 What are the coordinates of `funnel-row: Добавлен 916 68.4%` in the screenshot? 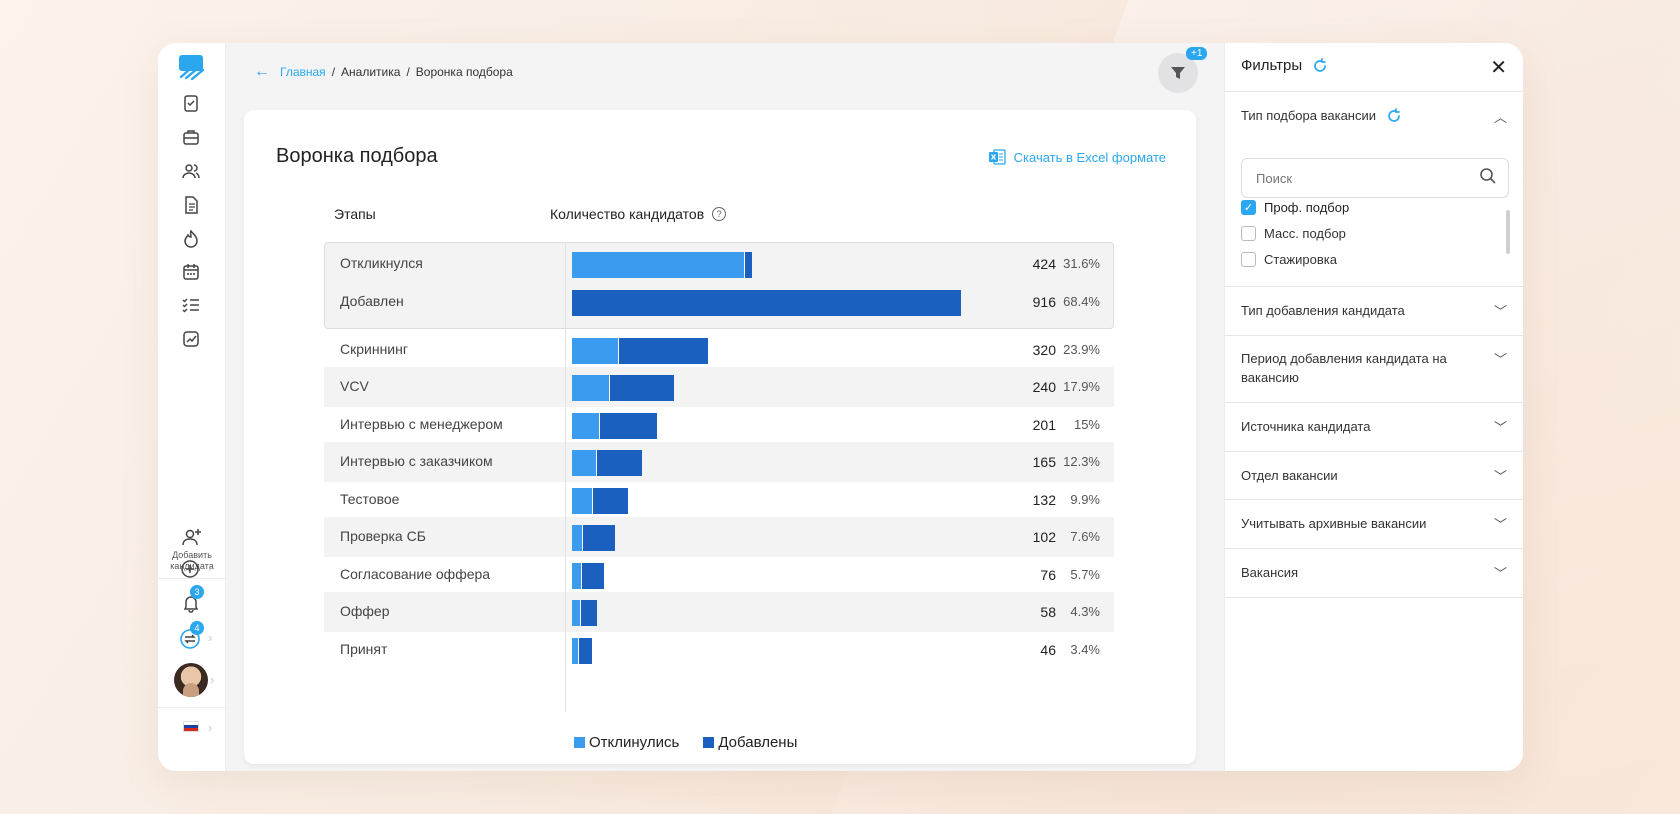 It's located at (719, 302).